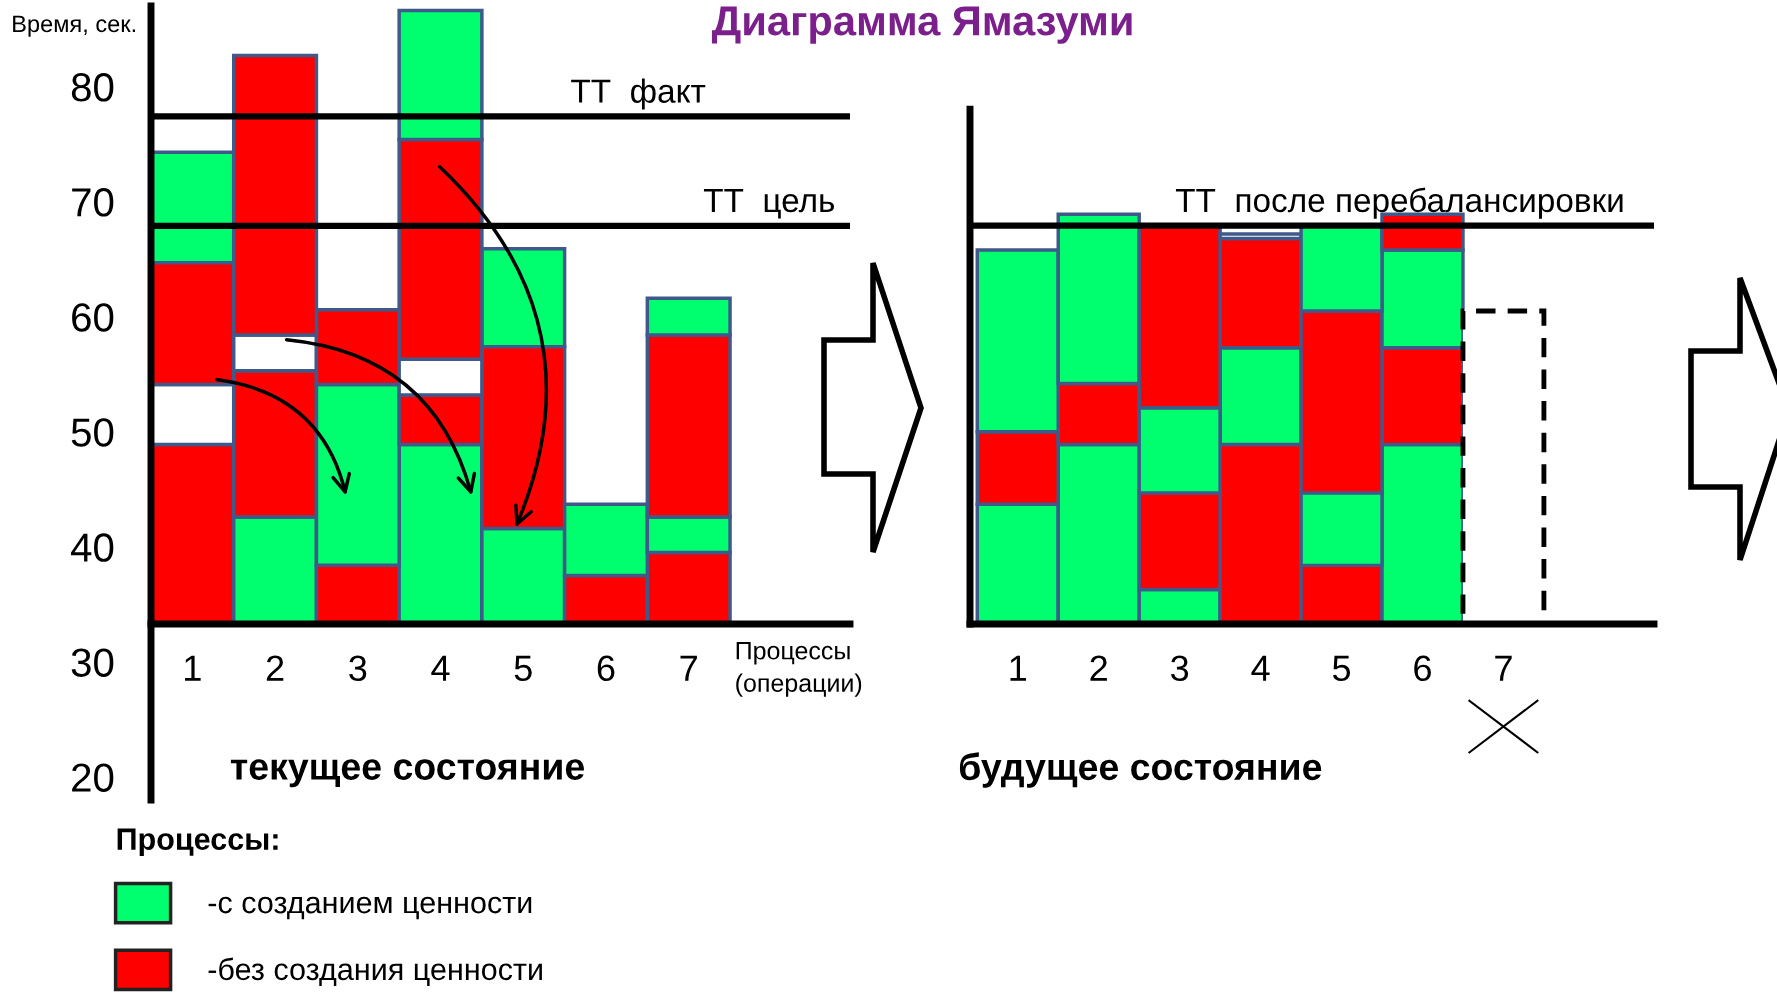 The width and height of the screenshot is (1777, 1001). Describe the element at coordinates (375, 971) in the screenshot. I see `legend-label: -без создания ценности` at that location.